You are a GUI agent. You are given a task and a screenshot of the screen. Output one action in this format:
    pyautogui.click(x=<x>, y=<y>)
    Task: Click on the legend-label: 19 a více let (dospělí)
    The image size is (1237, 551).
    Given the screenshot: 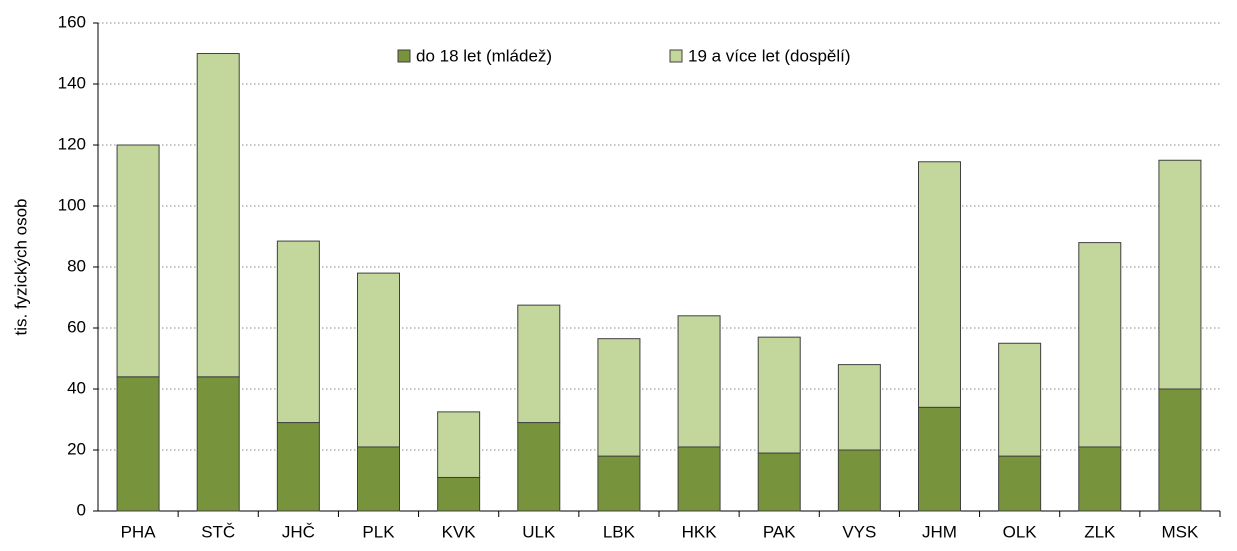 What is the action you would take?
    pyautogui.click(x=769, y=55)
    